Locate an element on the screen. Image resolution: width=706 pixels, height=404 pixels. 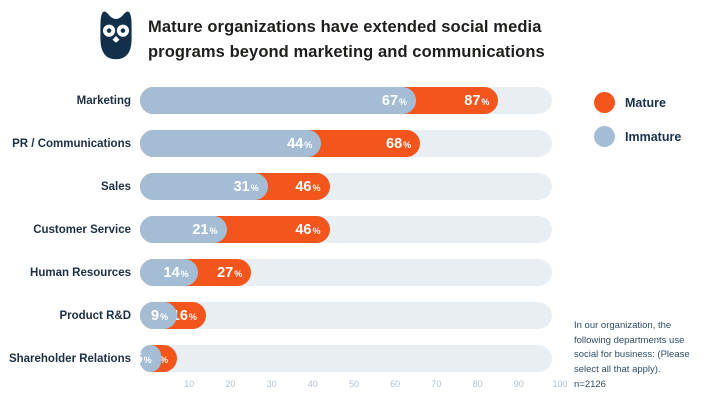
bar-track: 16% 9% is located at coordinates (346, 315).